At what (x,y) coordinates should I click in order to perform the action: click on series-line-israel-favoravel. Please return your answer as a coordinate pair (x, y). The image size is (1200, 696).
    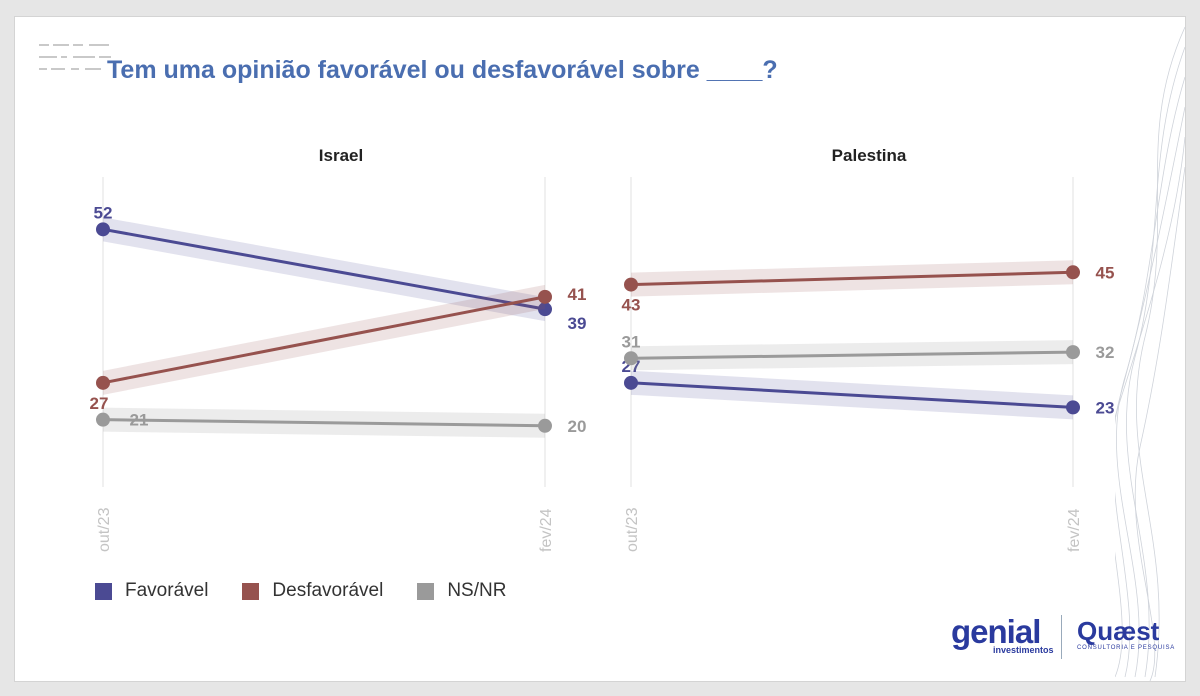
    Looking at the image, I should click on (324, 269).